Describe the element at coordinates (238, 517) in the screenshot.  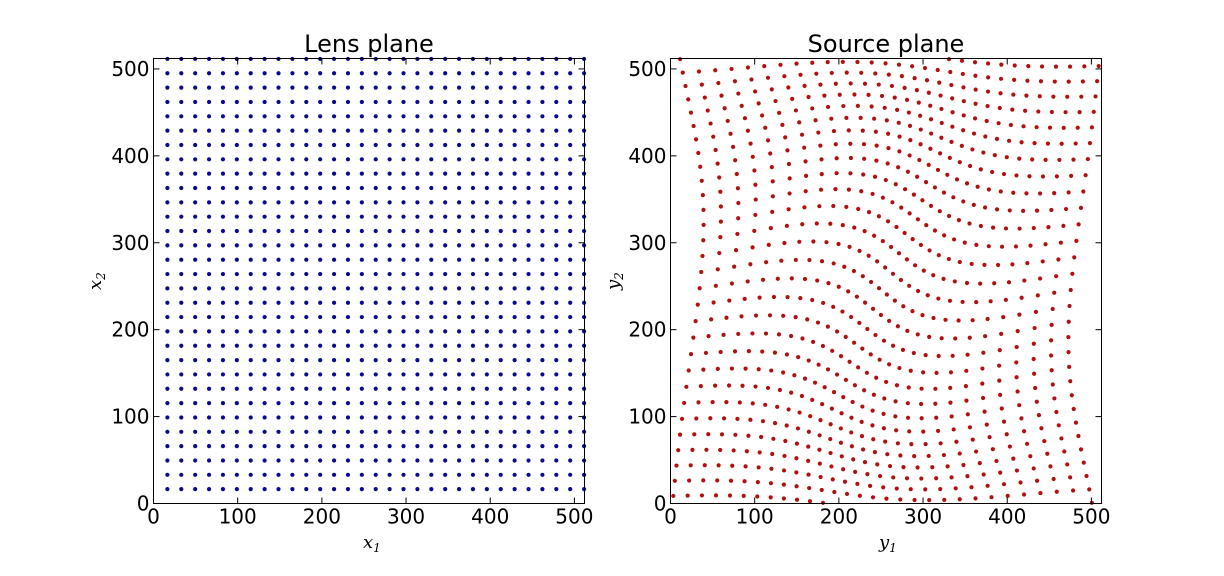
I see `lens-plane-xtick-label: 100` at that location.